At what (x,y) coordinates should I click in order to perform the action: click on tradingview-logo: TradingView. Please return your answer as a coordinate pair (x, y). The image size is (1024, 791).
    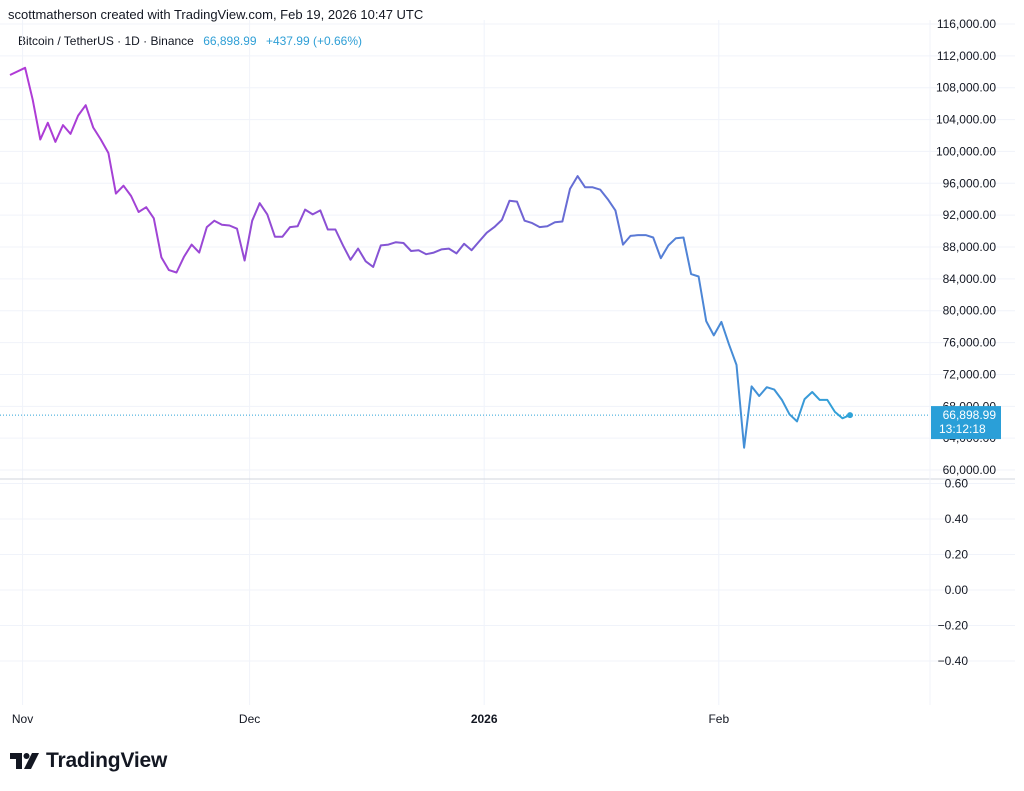
    Looking at the image, I should click on (88, 761).